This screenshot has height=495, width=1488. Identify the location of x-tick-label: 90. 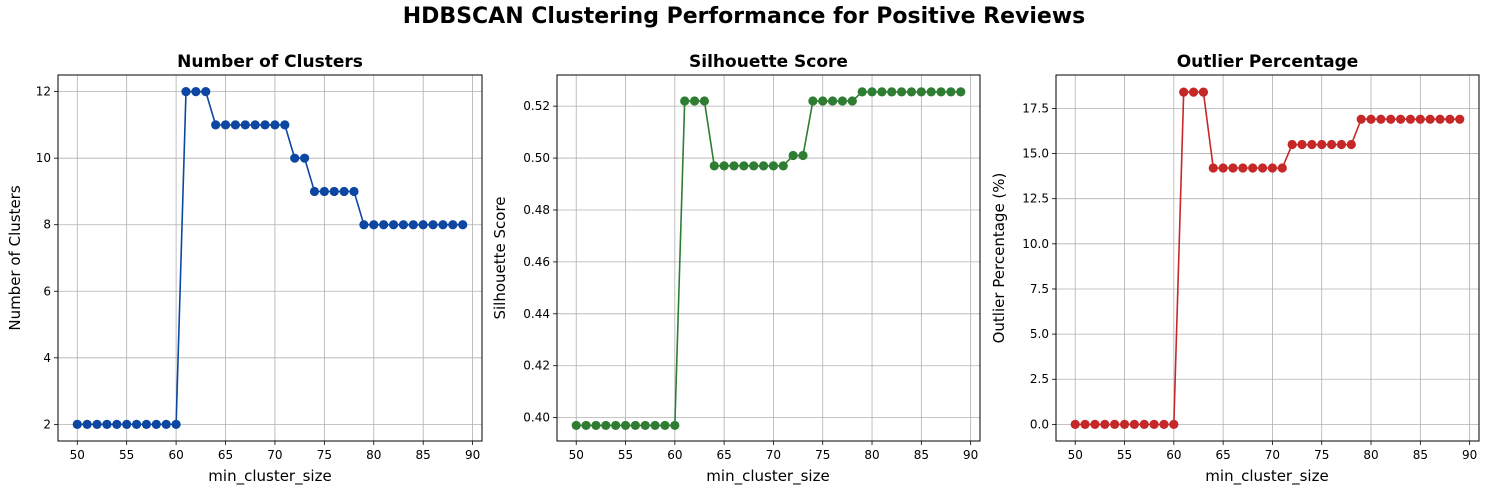
(1469, 455).